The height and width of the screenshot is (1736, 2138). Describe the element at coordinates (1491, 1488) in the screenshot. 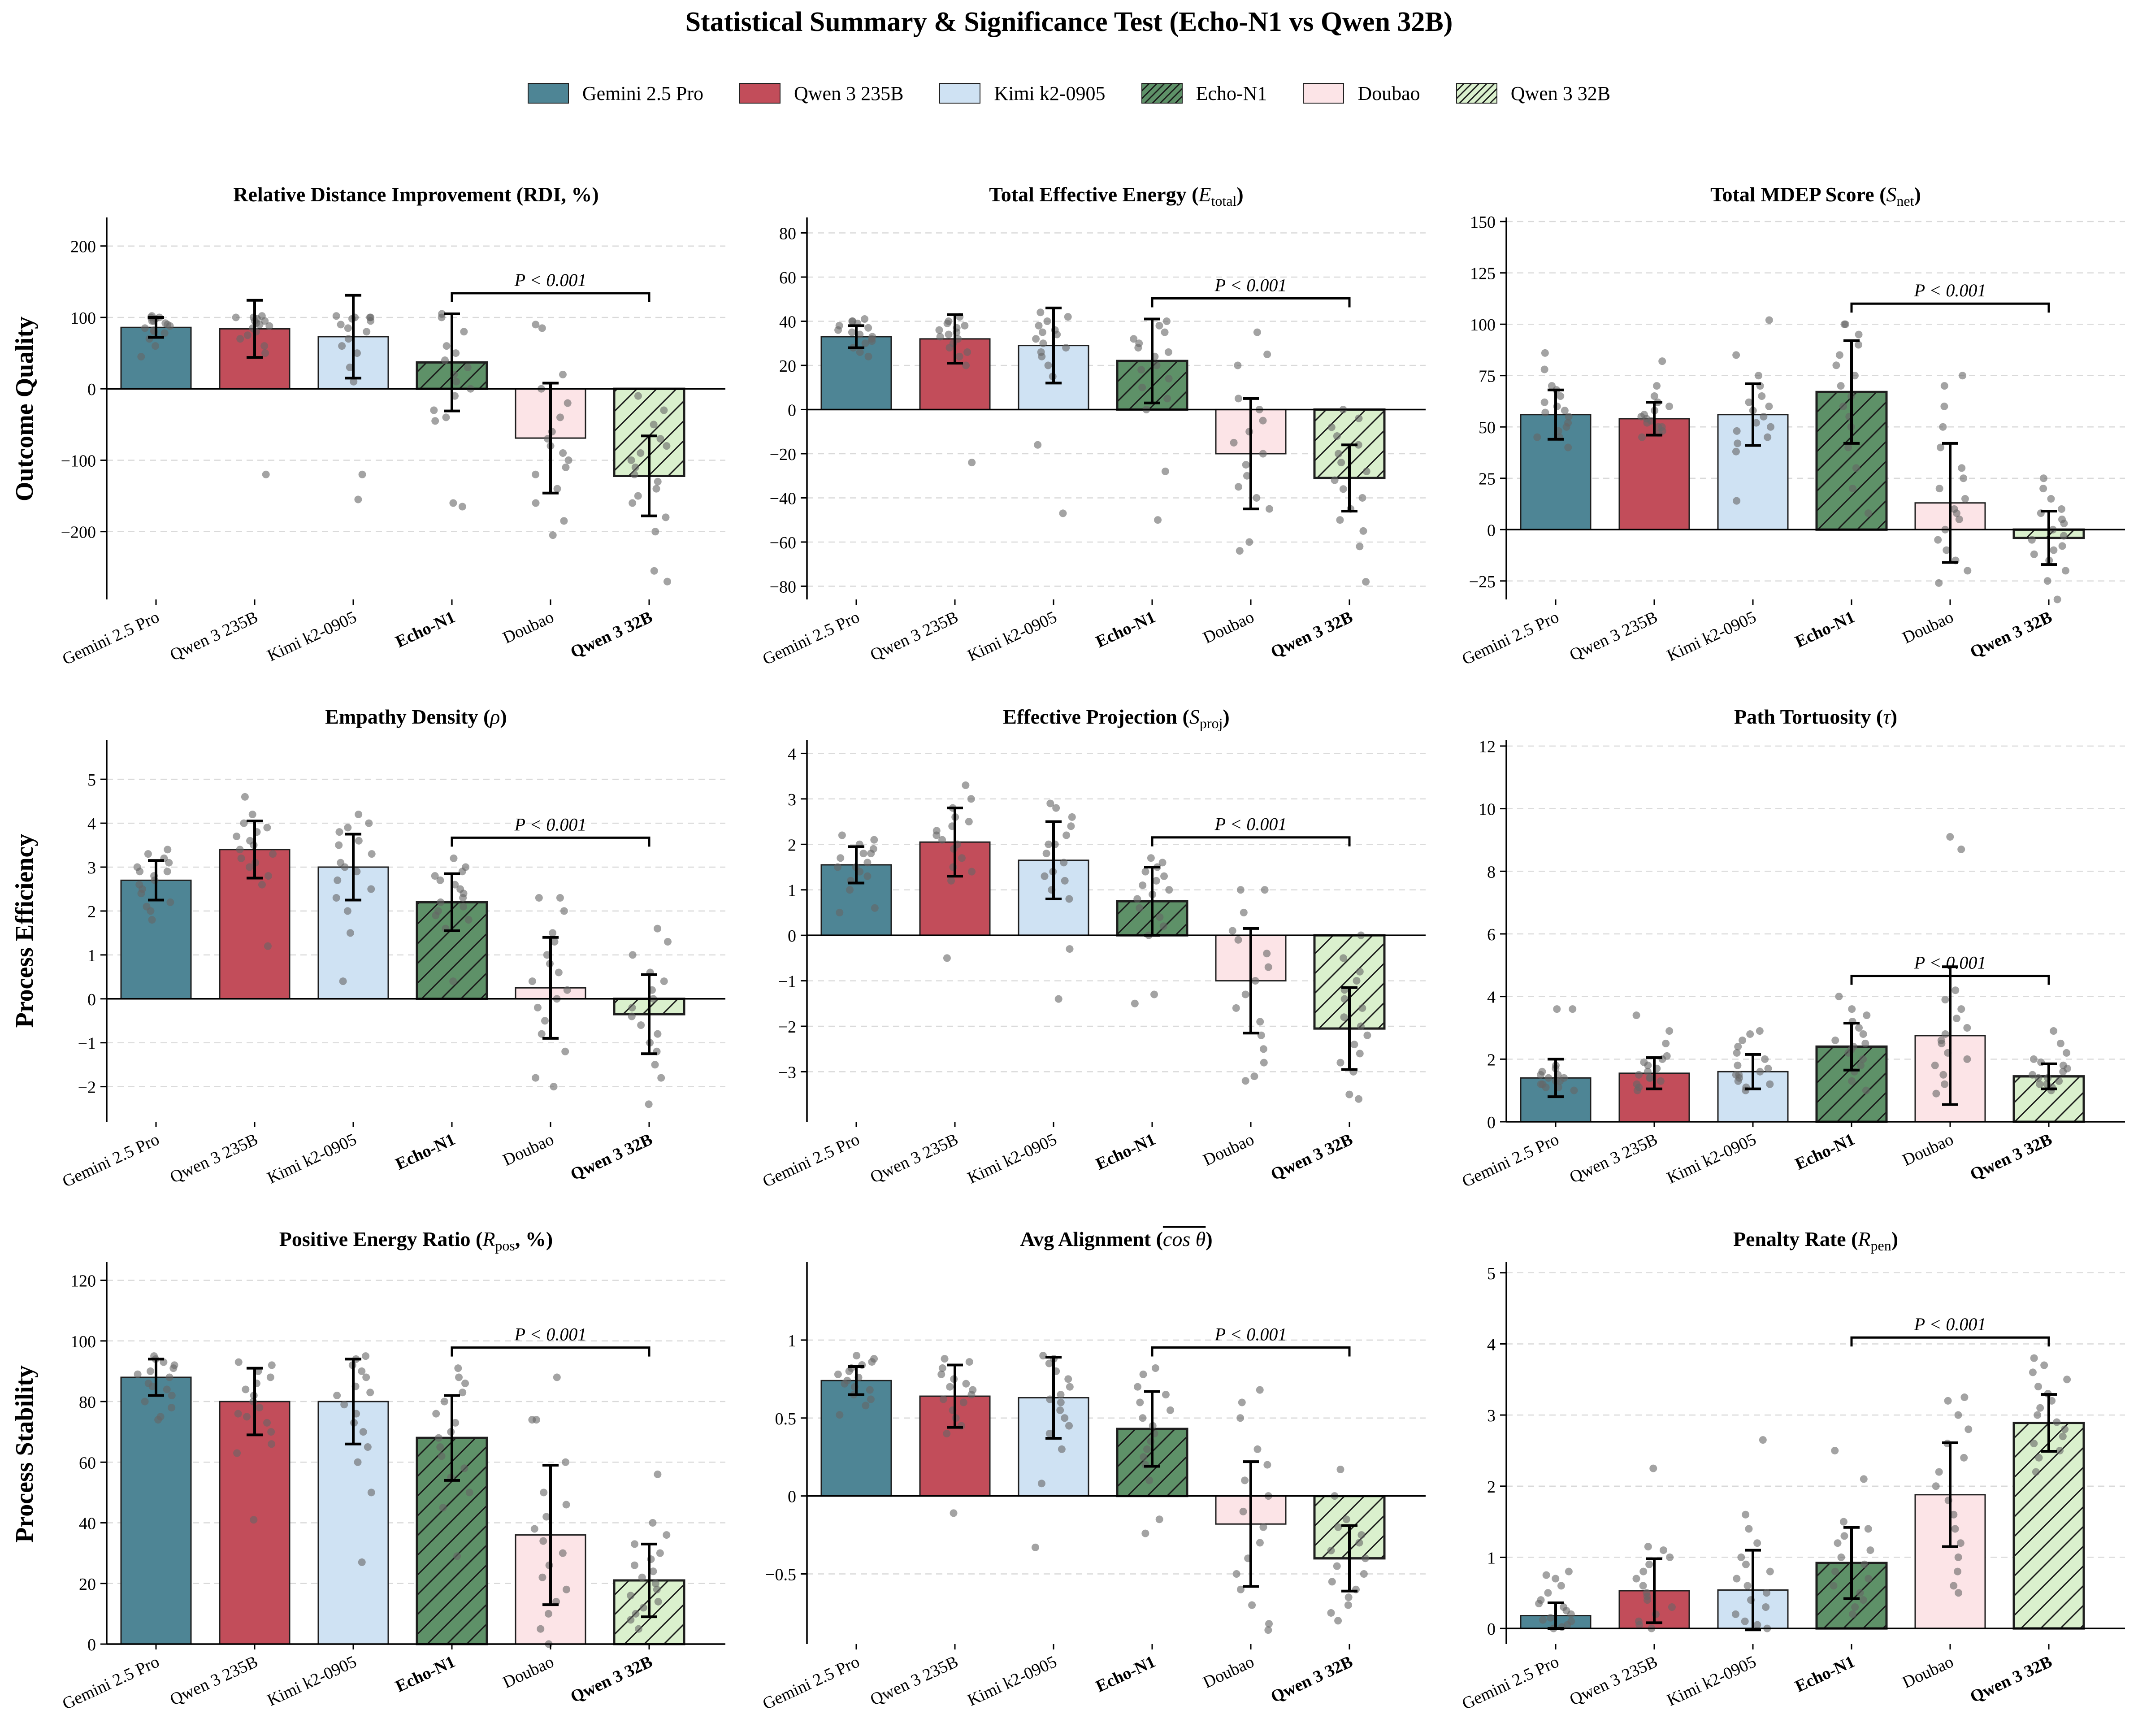

I see `y-tick-label: 2` at that location.